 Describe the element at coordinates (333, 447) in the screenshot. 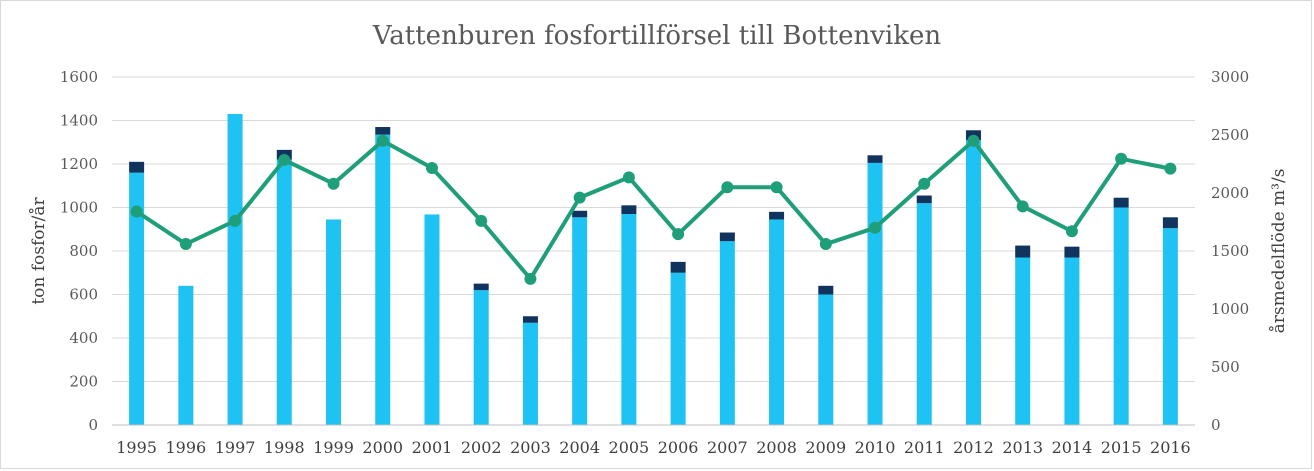

I see `x-tick-label: 1999` at that location.